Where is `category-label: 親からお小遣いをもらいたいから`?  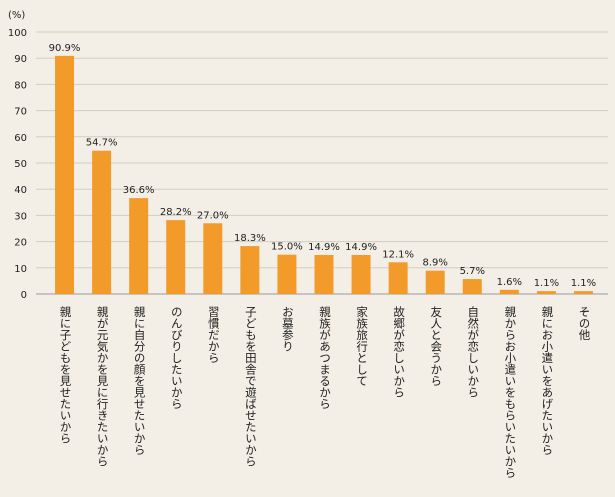 category-label: 親からお小遣いをもらいたいから is located at coordinates (510, 392).